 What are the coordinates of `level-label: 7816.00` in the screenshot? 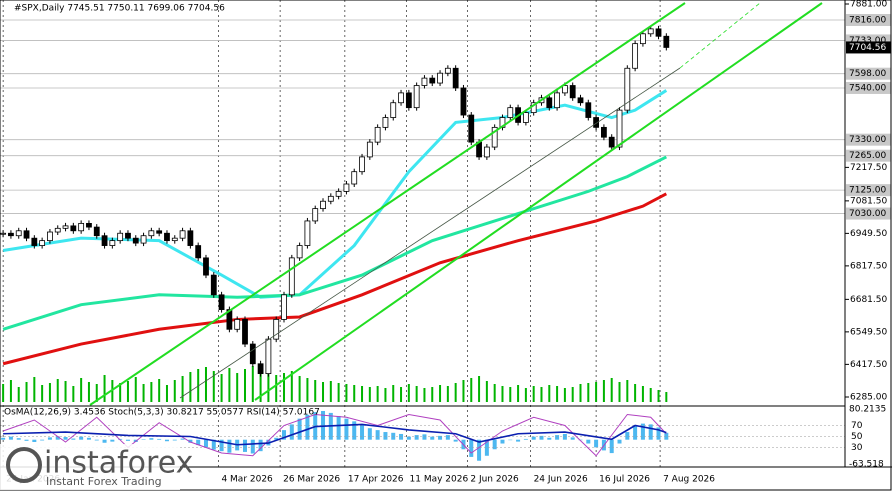 It's located at (867, 21).